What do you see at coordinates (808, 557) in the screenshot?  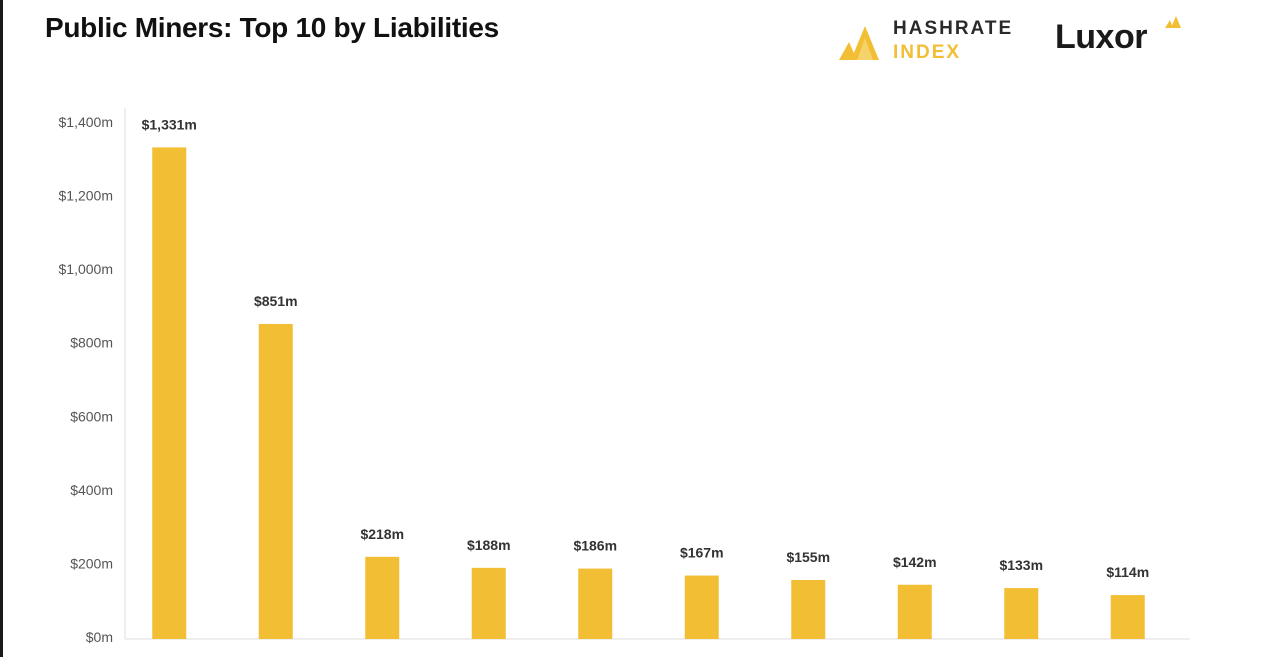 I see `bar-value-label: $155m` at bounding box center [808, 557].